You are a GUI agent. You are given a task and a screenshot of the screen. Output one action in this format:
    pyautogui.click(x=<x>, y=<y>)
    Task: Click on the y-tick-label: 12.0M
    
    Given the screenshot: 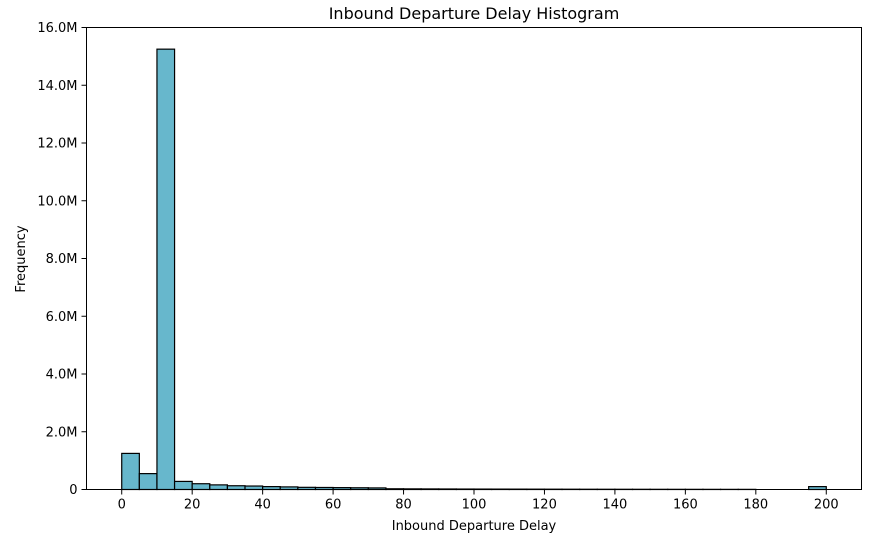 What is the action you would take?
    pyautogui.click(x=57, y=144)
    